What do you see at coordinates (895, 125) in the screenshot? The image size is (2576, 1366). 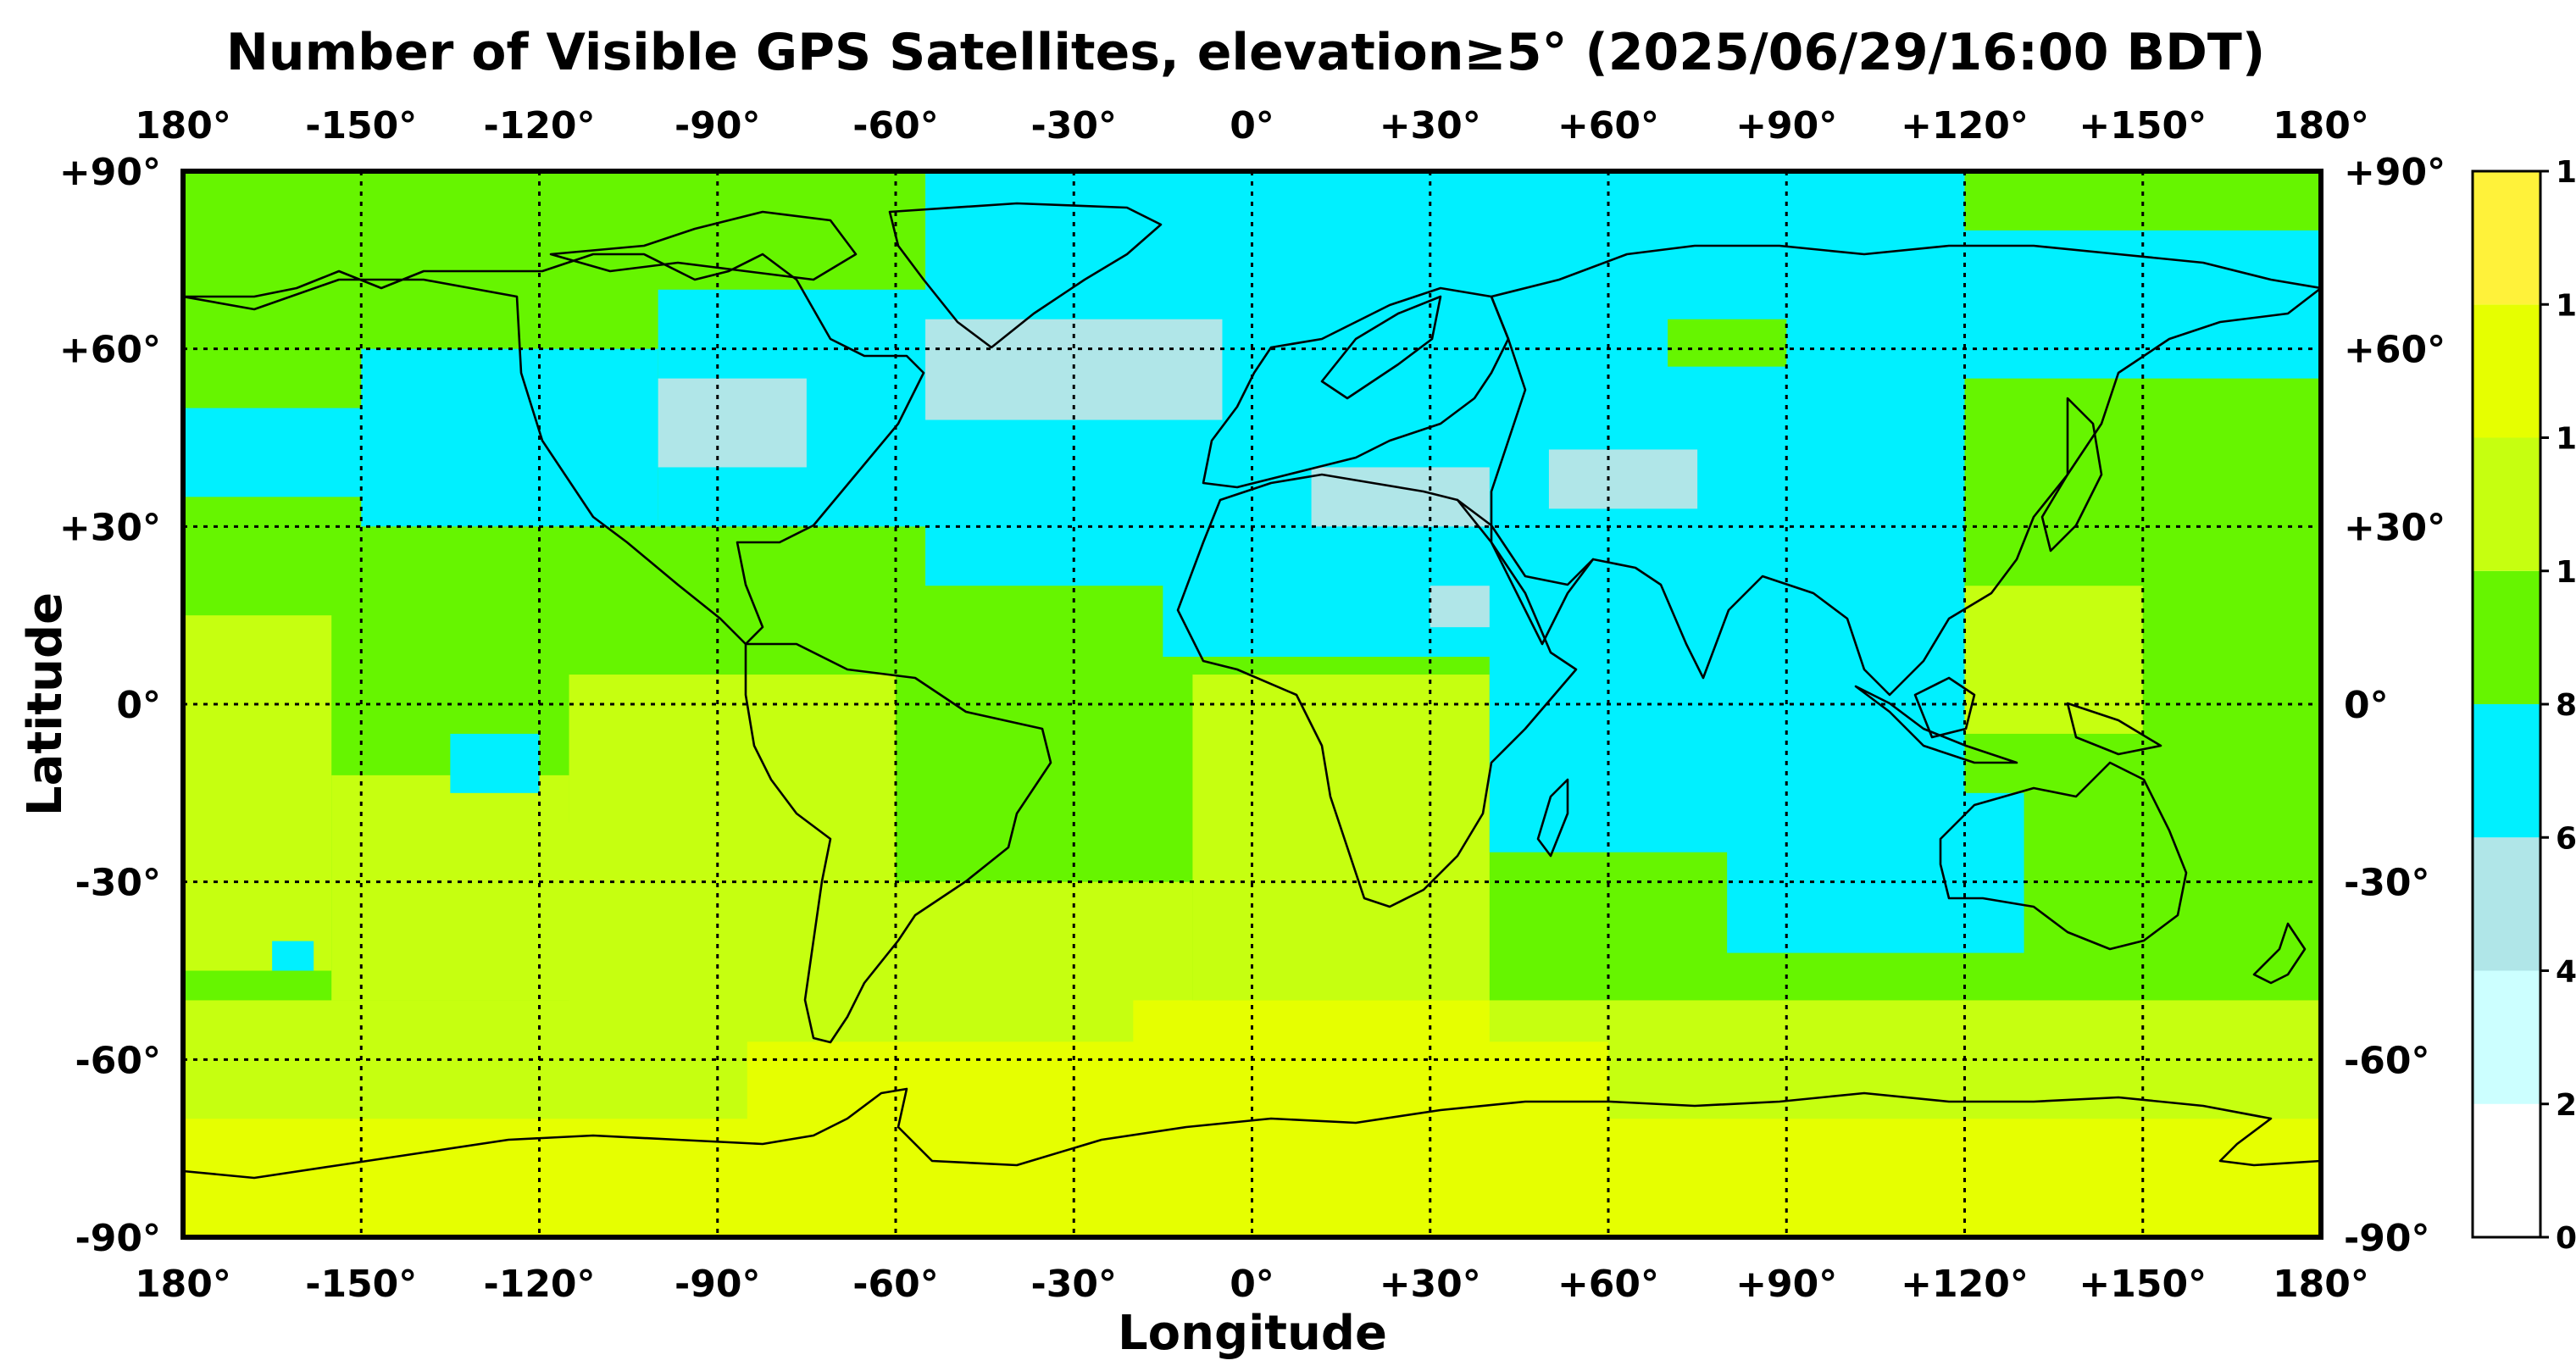 I see `x-tick-label-top-4: -60°` at bounding box center [895, 125].